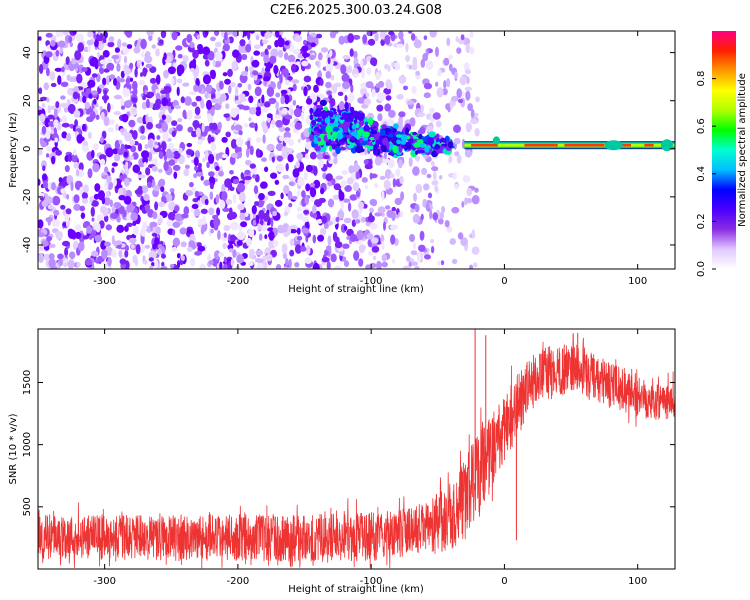 This screenshot has height=600, width=750. What do you see at coordinates (701, 269) in the screenshot?
I see `colorbar-tick-label: 0.0` at bounding box center [701, 269].